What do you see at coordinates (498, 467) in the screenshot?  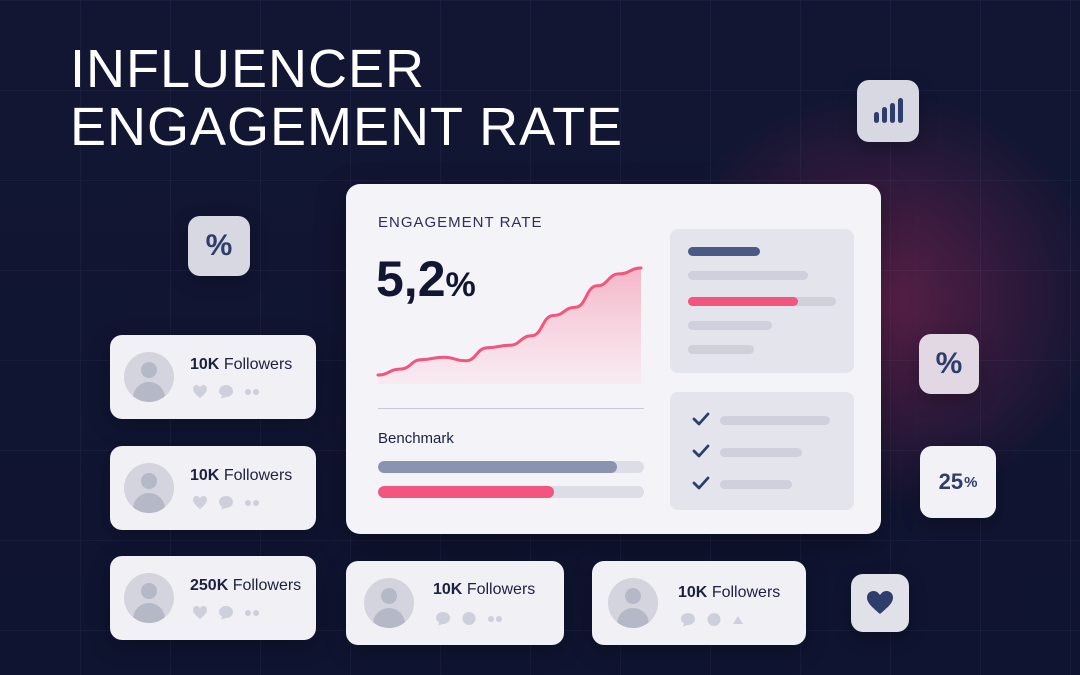 I see `benchmark-bar-fill` at bounding box center [498, 467].